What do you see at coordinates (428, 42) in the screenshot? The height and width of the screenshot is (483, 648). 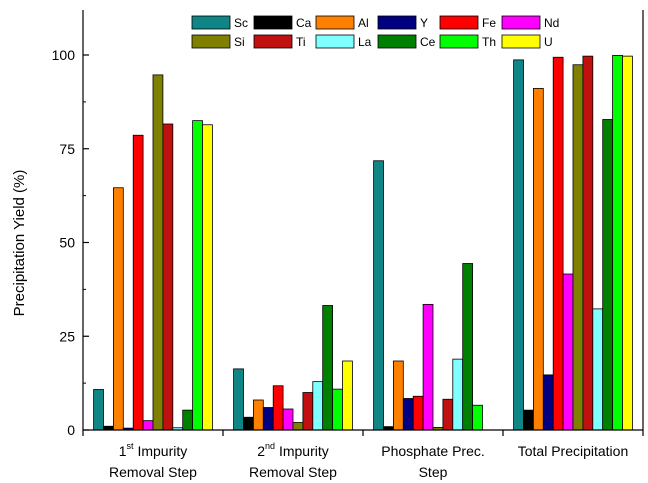 I see `legend-label-ce: Ce` at bounding box center [428, 42].